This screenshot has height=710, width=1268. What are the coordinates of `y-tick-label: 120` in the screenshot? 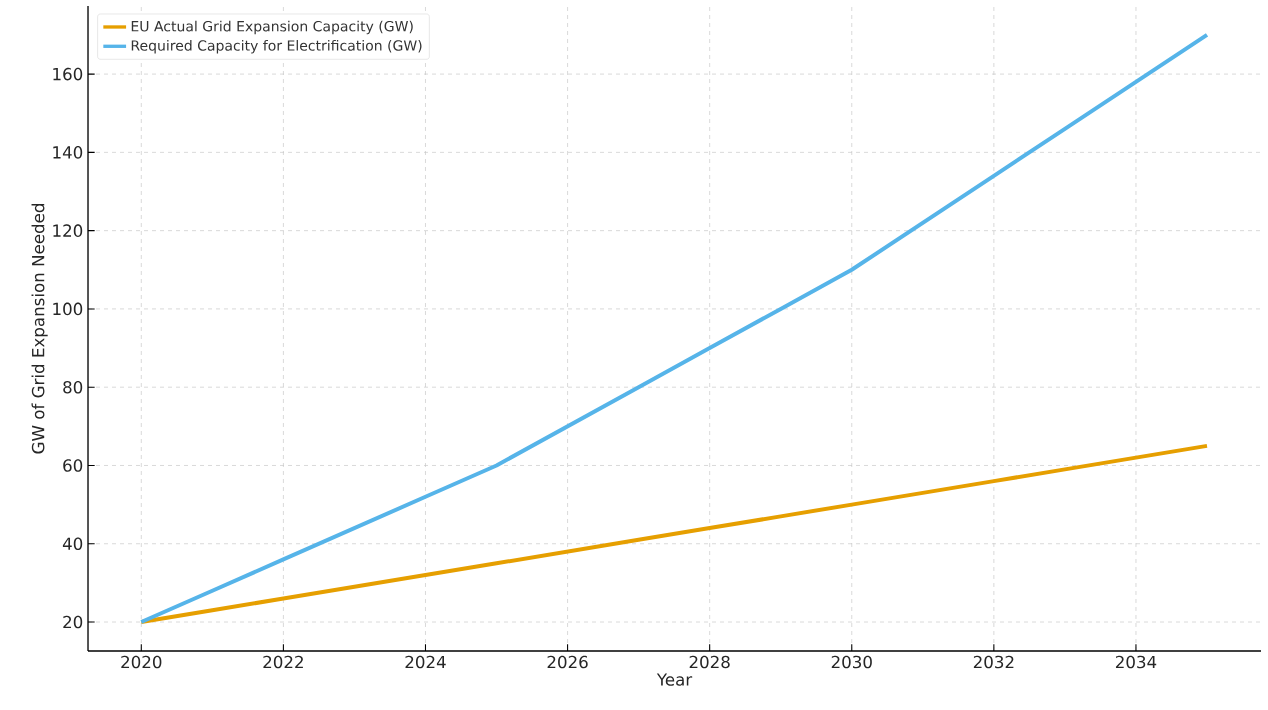 It's located at (68, 230).